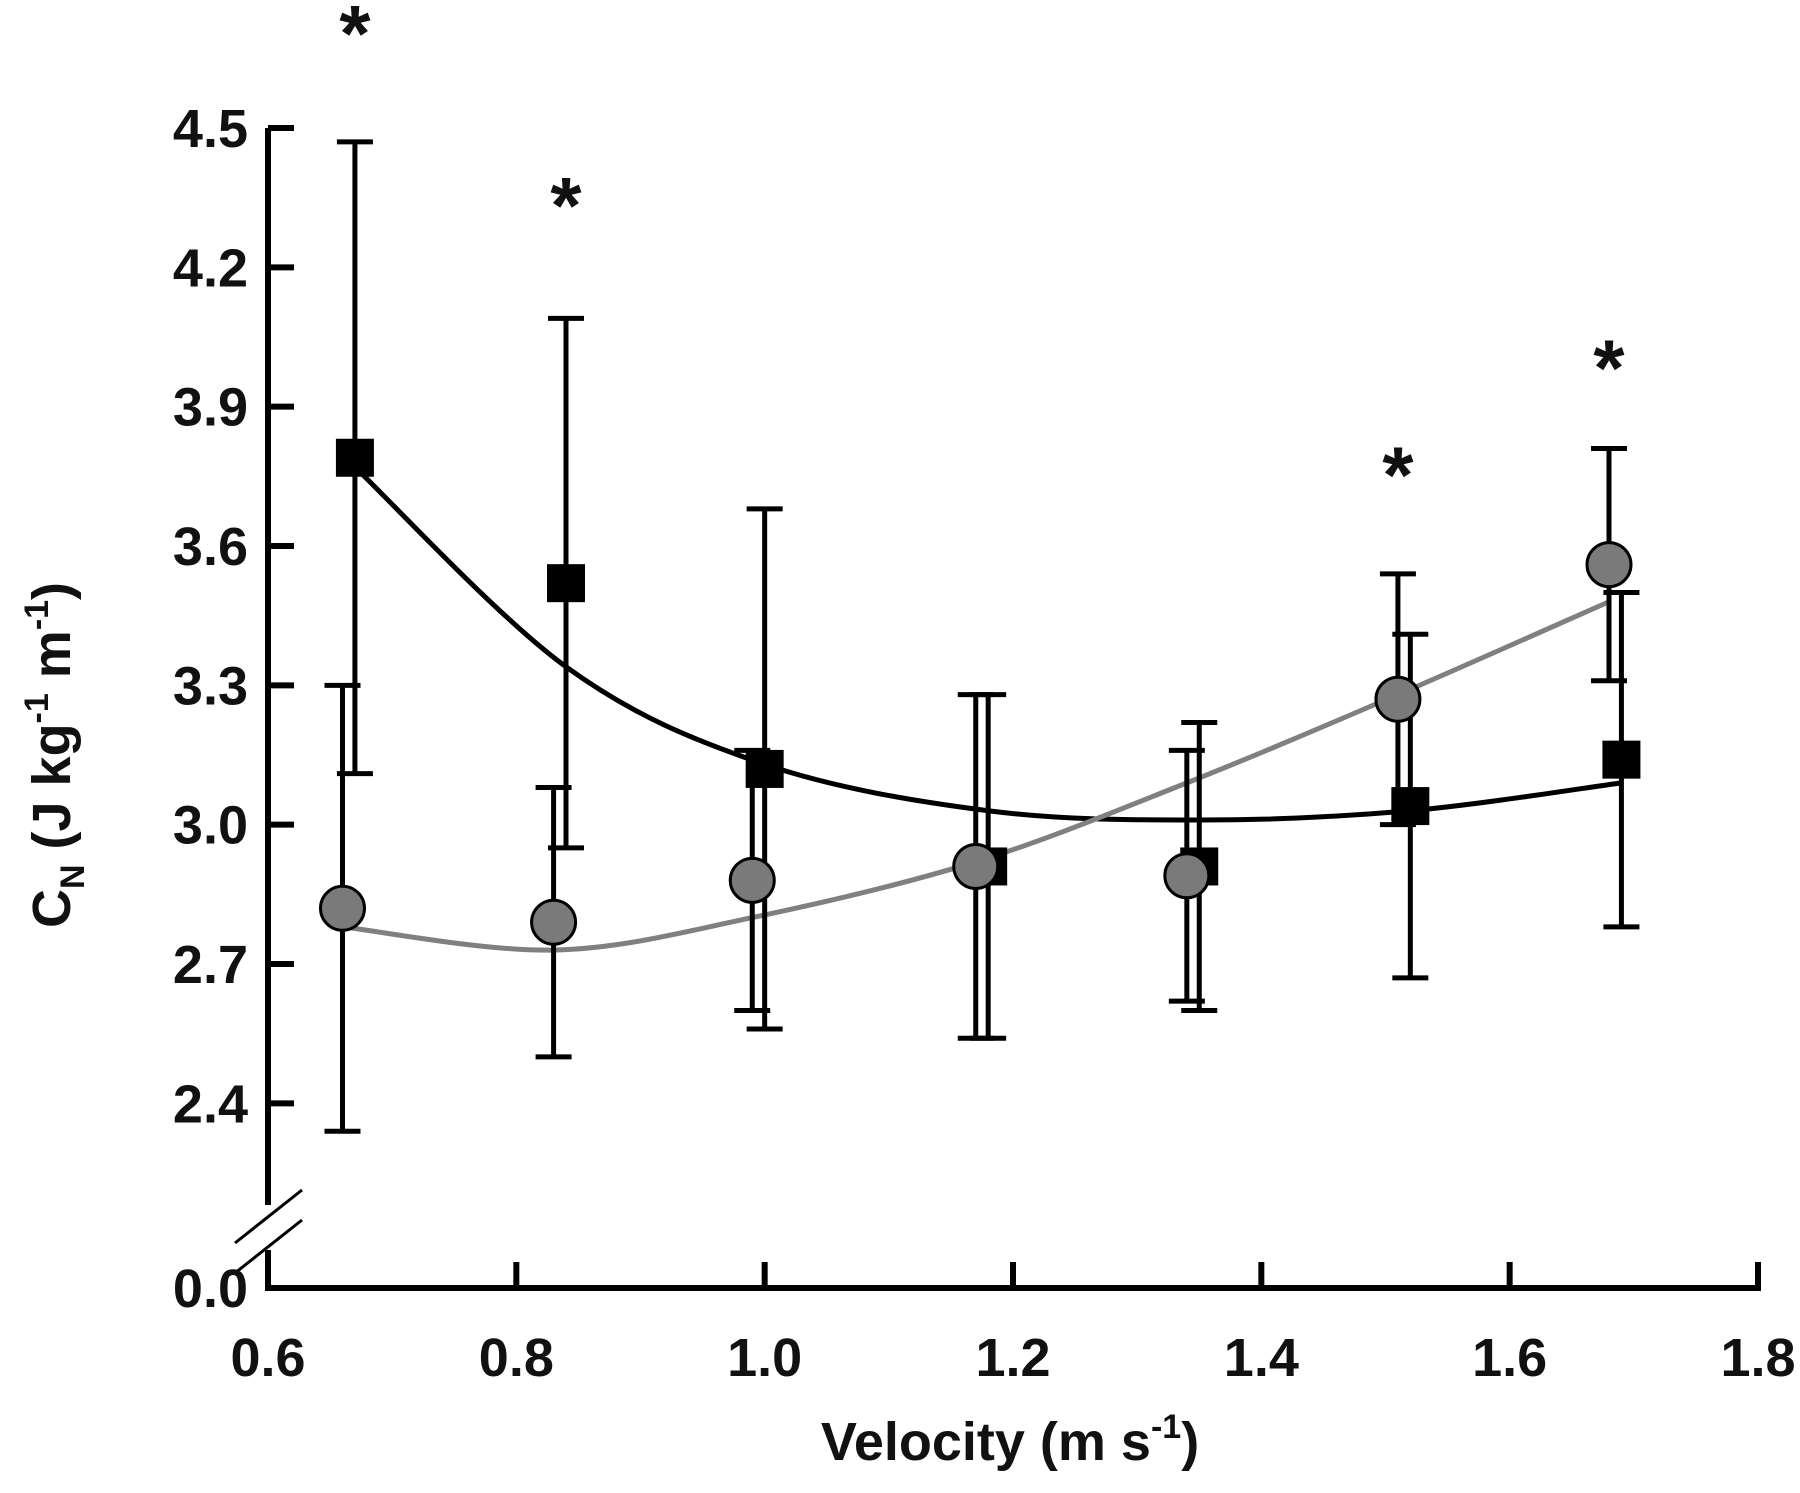 Image resolution: width=1800 pixels, height=1493 pixels. What do you see at coordinates (55, 755) in the screenshot?
I see `y-axis-title: CN (J kg-1 m-1)` at bounding box center [55, 755].